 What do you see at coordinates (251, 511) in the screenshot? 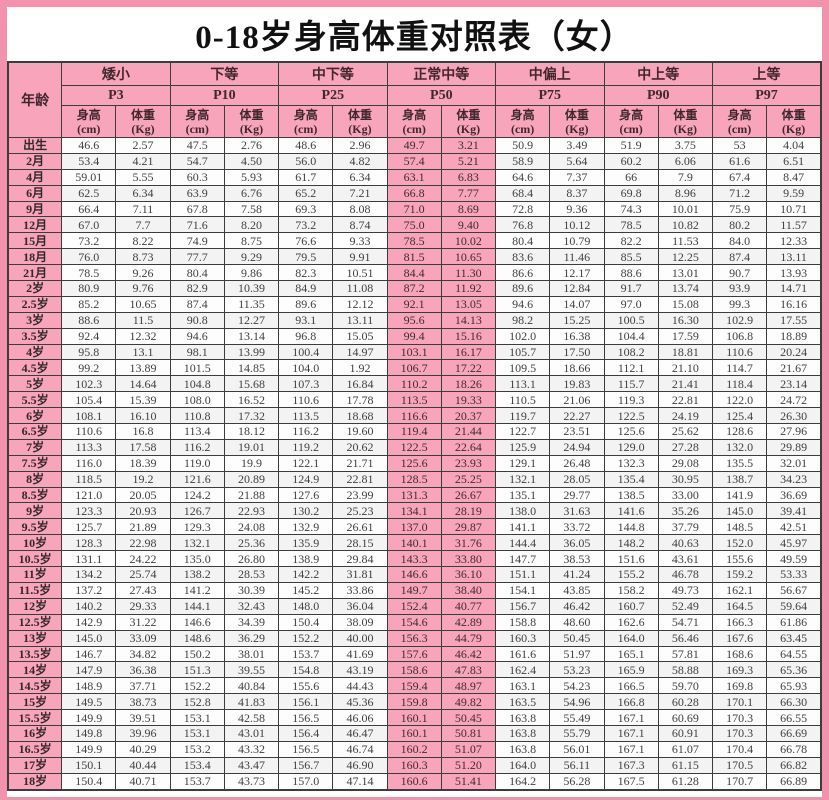
I see `value-cell: 22.93` at bounding box center [251, 511].